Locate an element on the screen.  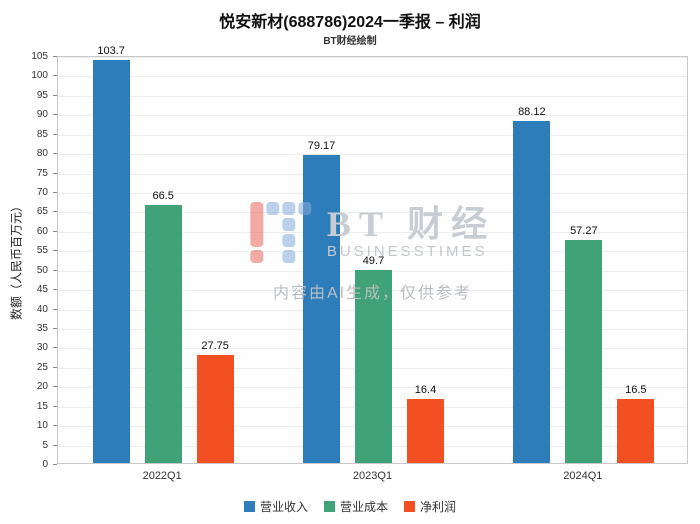
bar-value-label: 103.7 is located at coordinates (111, 51).